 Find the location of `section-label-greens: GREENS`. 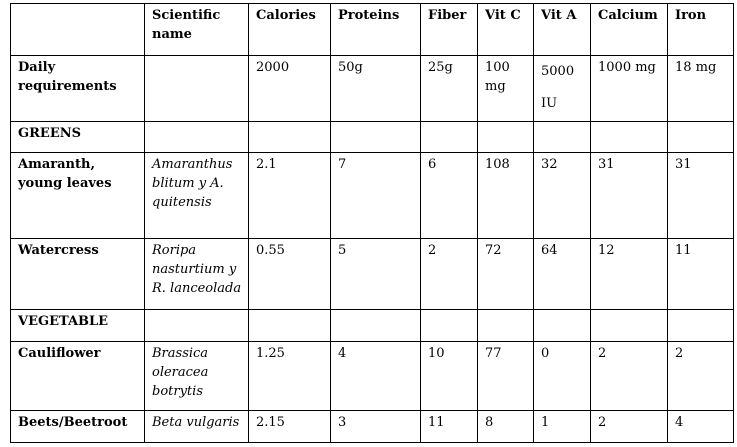

section-label-greens: GREENS is located at coordinates (77, 137).